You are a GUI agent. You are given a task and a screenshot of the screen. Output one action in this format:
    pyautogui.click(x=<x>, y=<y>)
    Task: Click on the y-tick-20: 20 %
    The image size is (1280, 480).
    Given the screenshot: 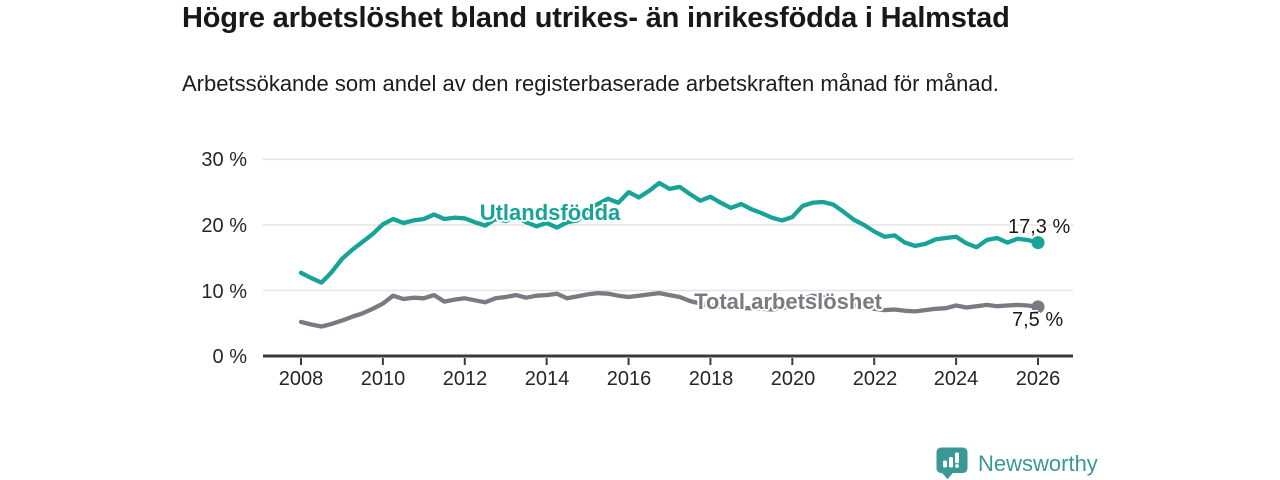 What is the action you would take?
    pyautogui.click(x=224, y=226)
    